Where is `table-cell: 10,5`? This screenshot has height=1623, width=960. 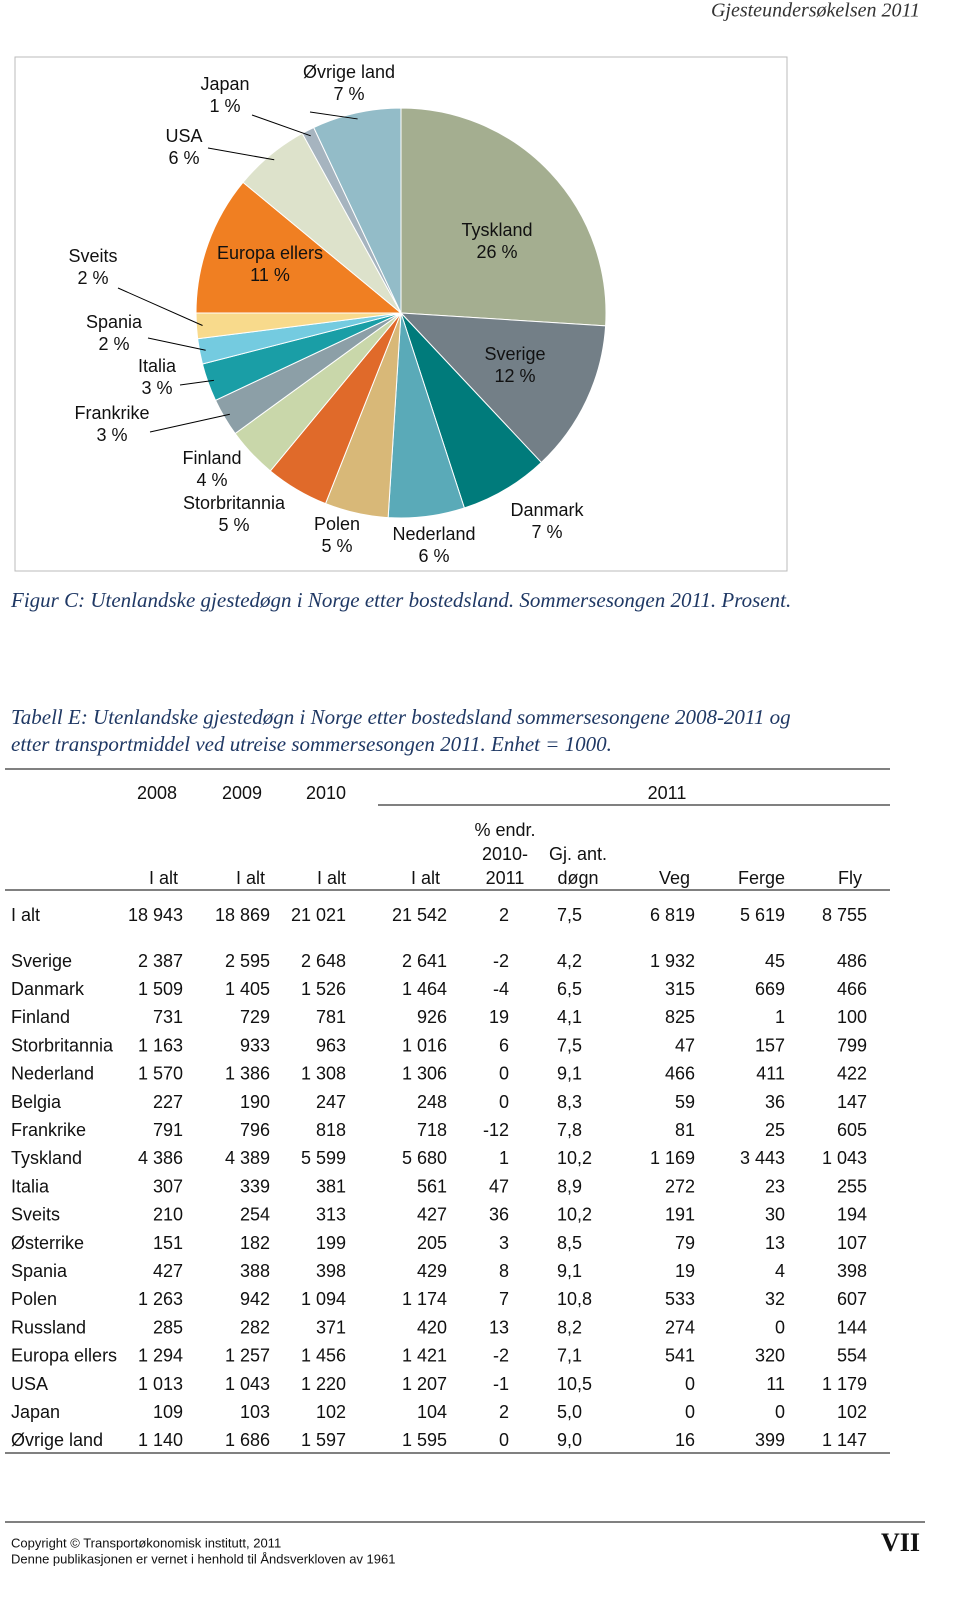
table-cell: 10,5 is located at coordinates (574, 1384).